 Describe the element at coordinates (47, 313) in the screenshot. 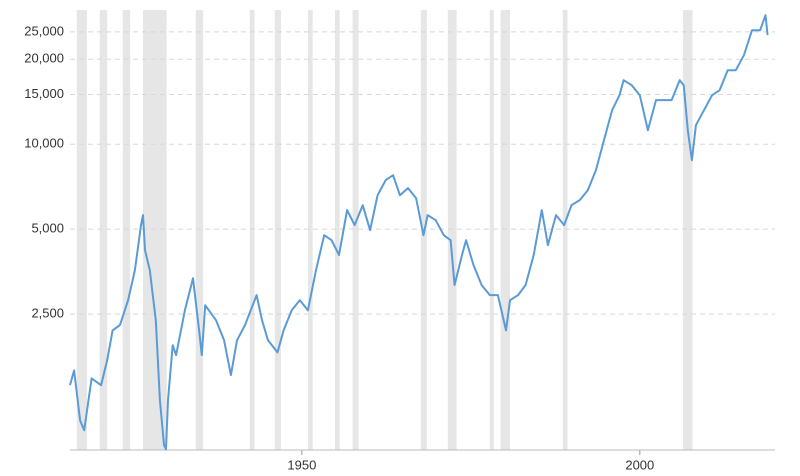

I see `y-tick-label: 2,500` at that location.